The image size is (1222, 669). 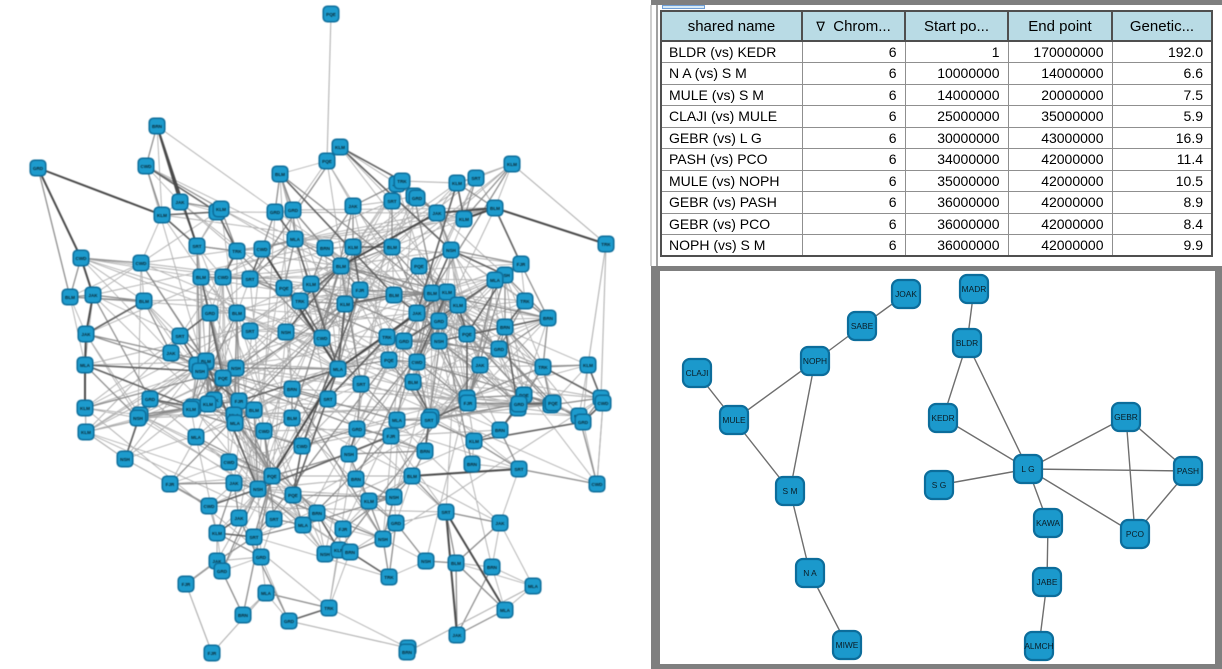 I want to click on svg-text: BLDR, so click(x=967, y=343).